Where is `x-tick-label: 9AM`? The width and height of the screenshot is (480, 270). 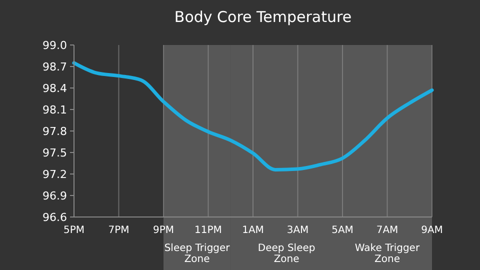
x-tick-label: 9AM is located at coordinates (432, 230).